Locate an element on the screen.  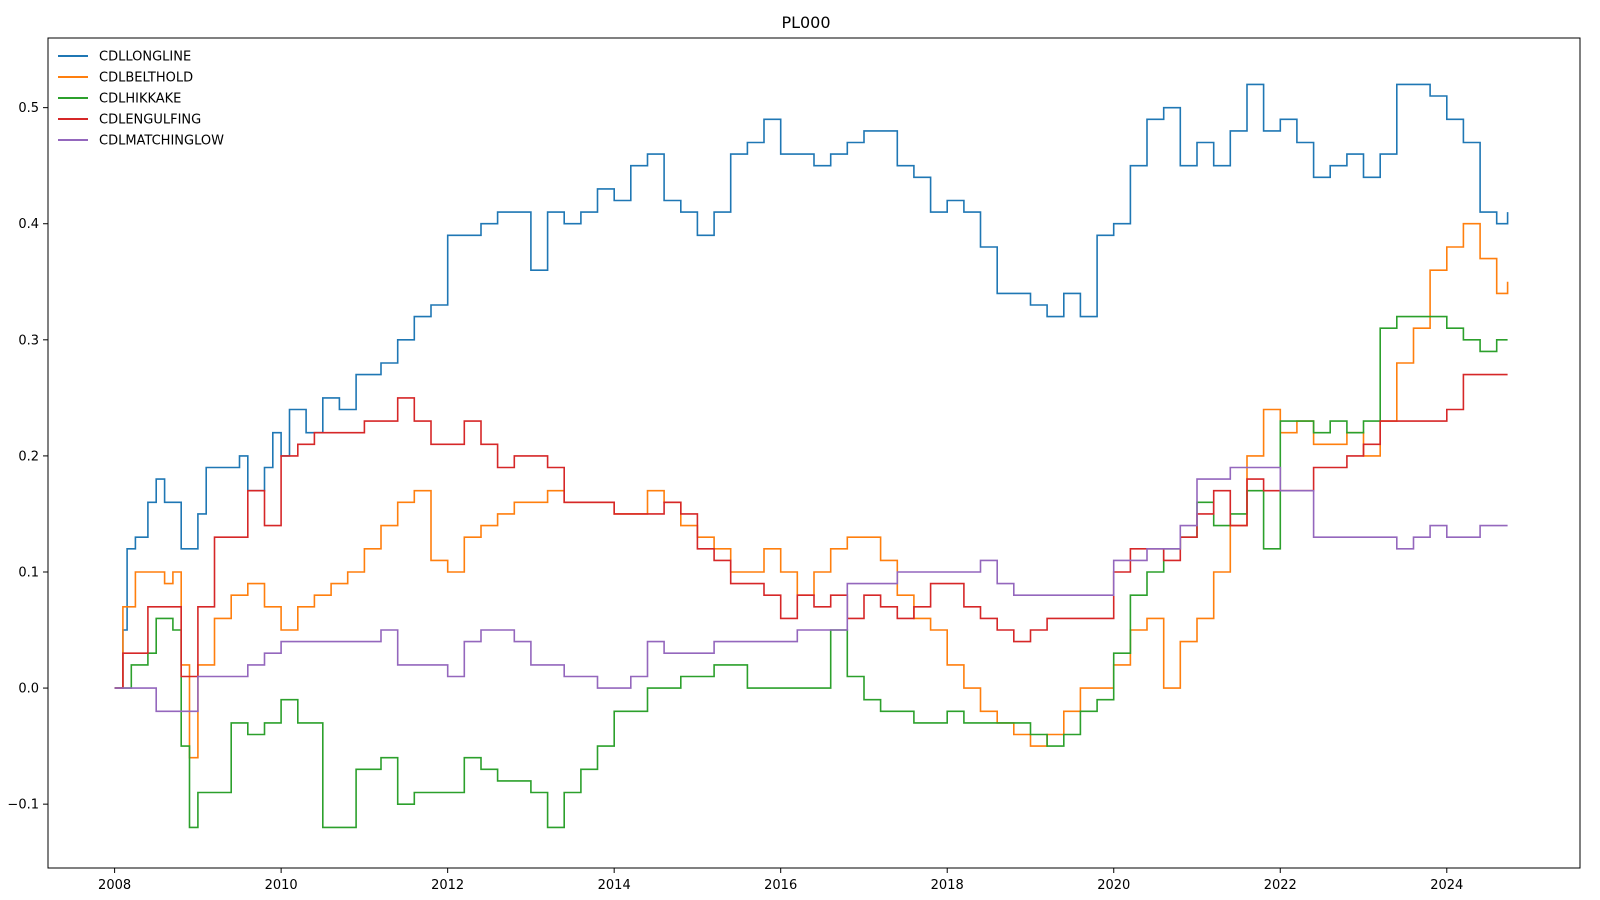
legend-label: CDLENGULFING is located at coordinates (150, 120).